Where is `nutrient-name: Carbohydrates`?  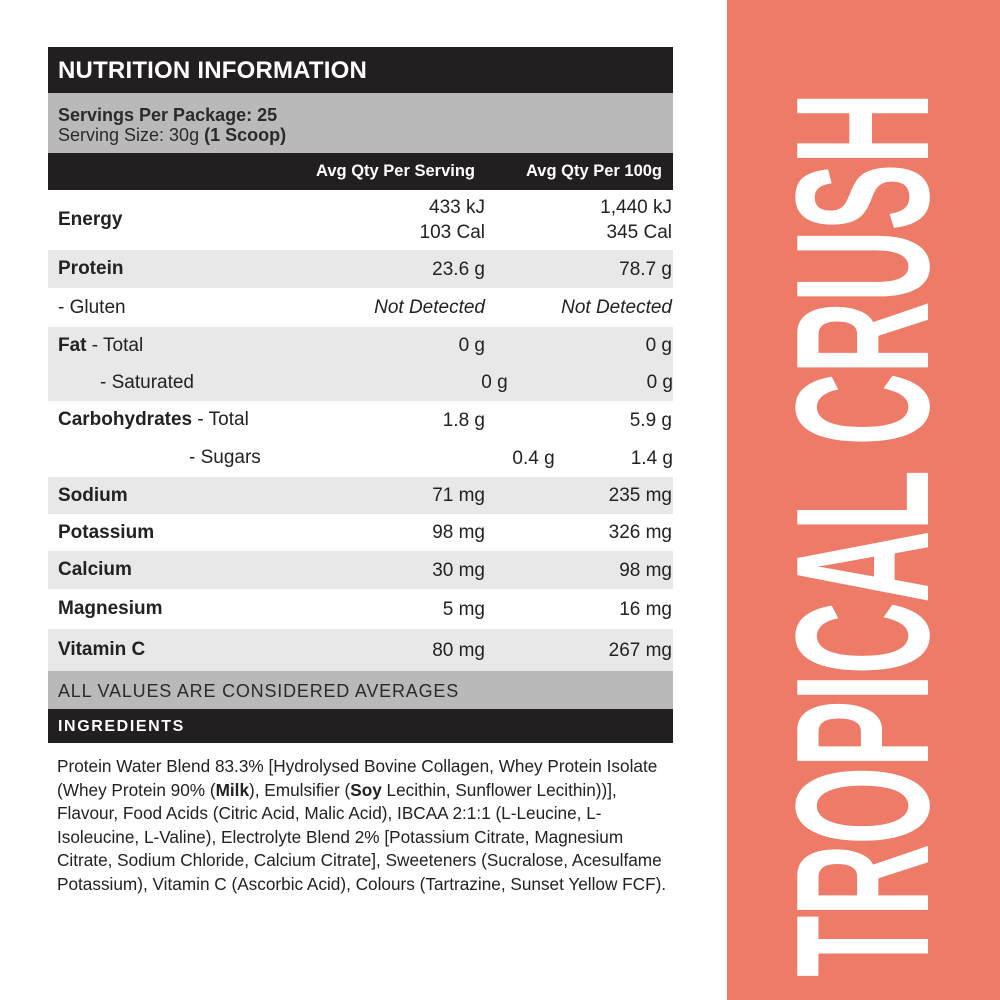 nutrient-name: Carbohydrates is located at coordinates (125, 419).